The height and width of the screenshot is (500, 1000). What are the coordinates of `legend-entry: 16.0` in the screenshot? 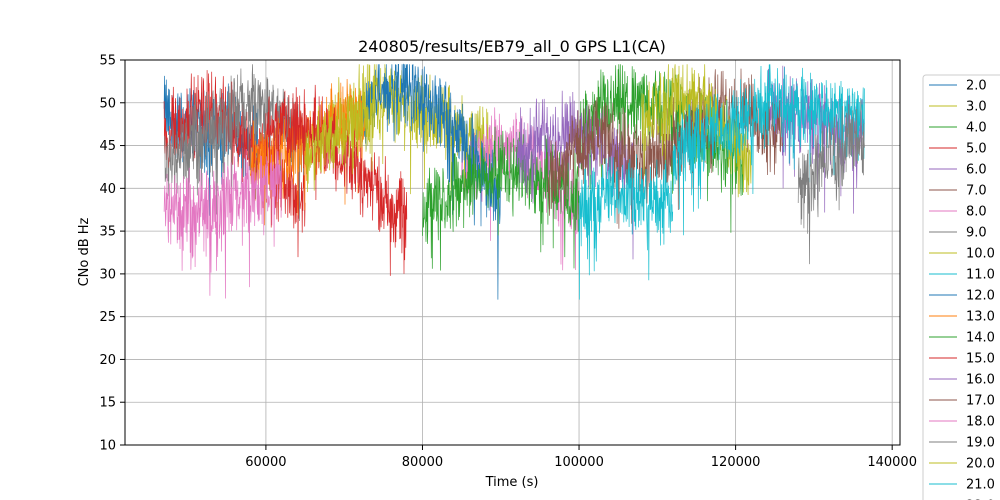 It's located at (980, 380).